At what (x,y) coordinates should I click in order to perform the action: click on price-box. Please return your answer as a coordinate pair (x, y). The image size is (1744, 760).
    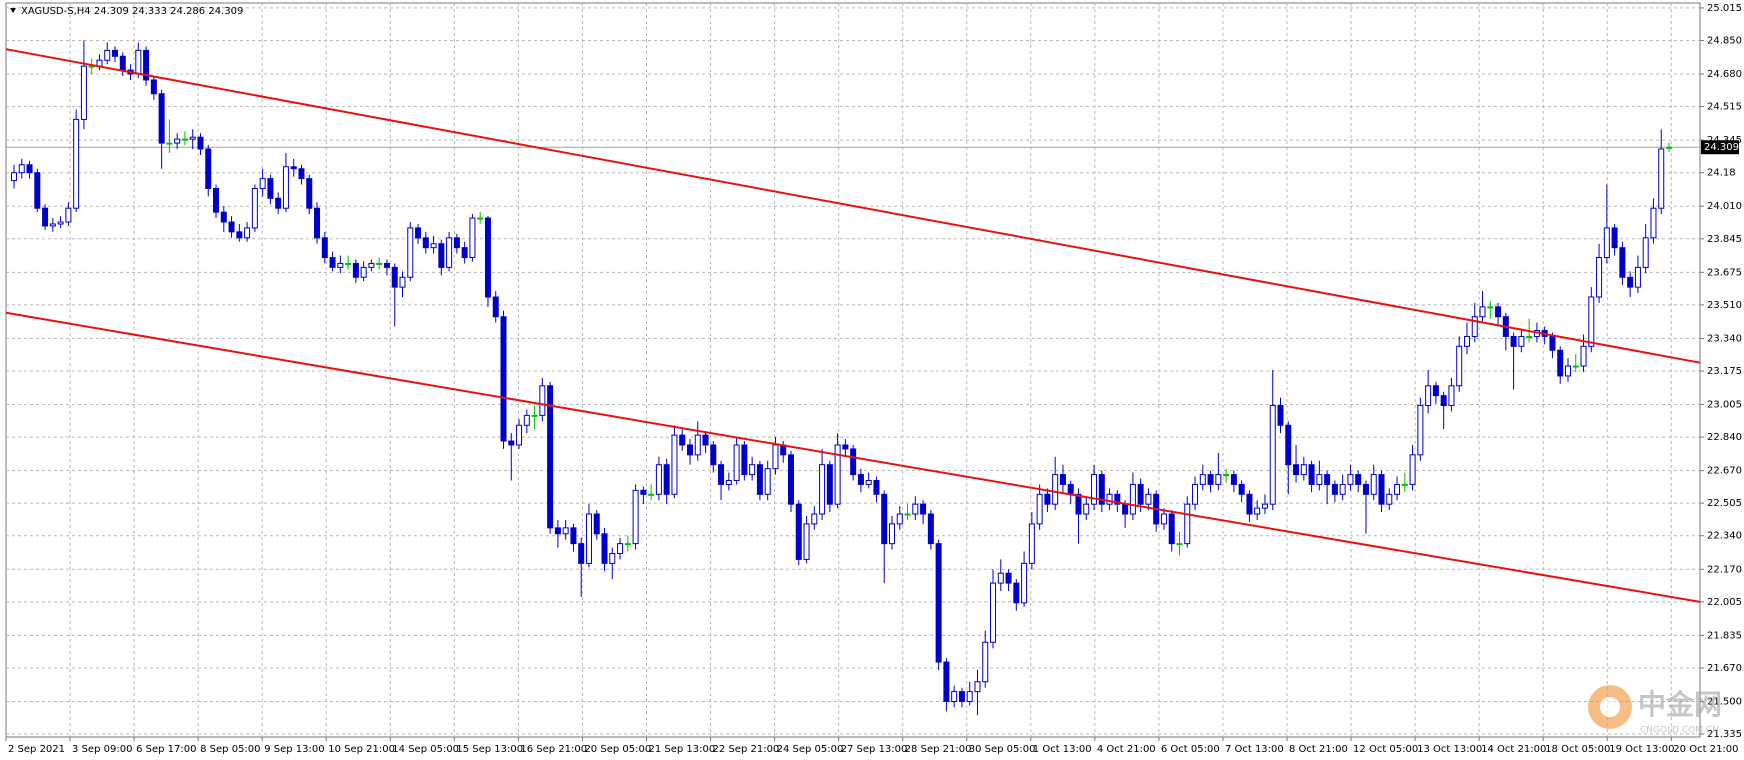
    Looking at the image, I should click on (1720, 147).